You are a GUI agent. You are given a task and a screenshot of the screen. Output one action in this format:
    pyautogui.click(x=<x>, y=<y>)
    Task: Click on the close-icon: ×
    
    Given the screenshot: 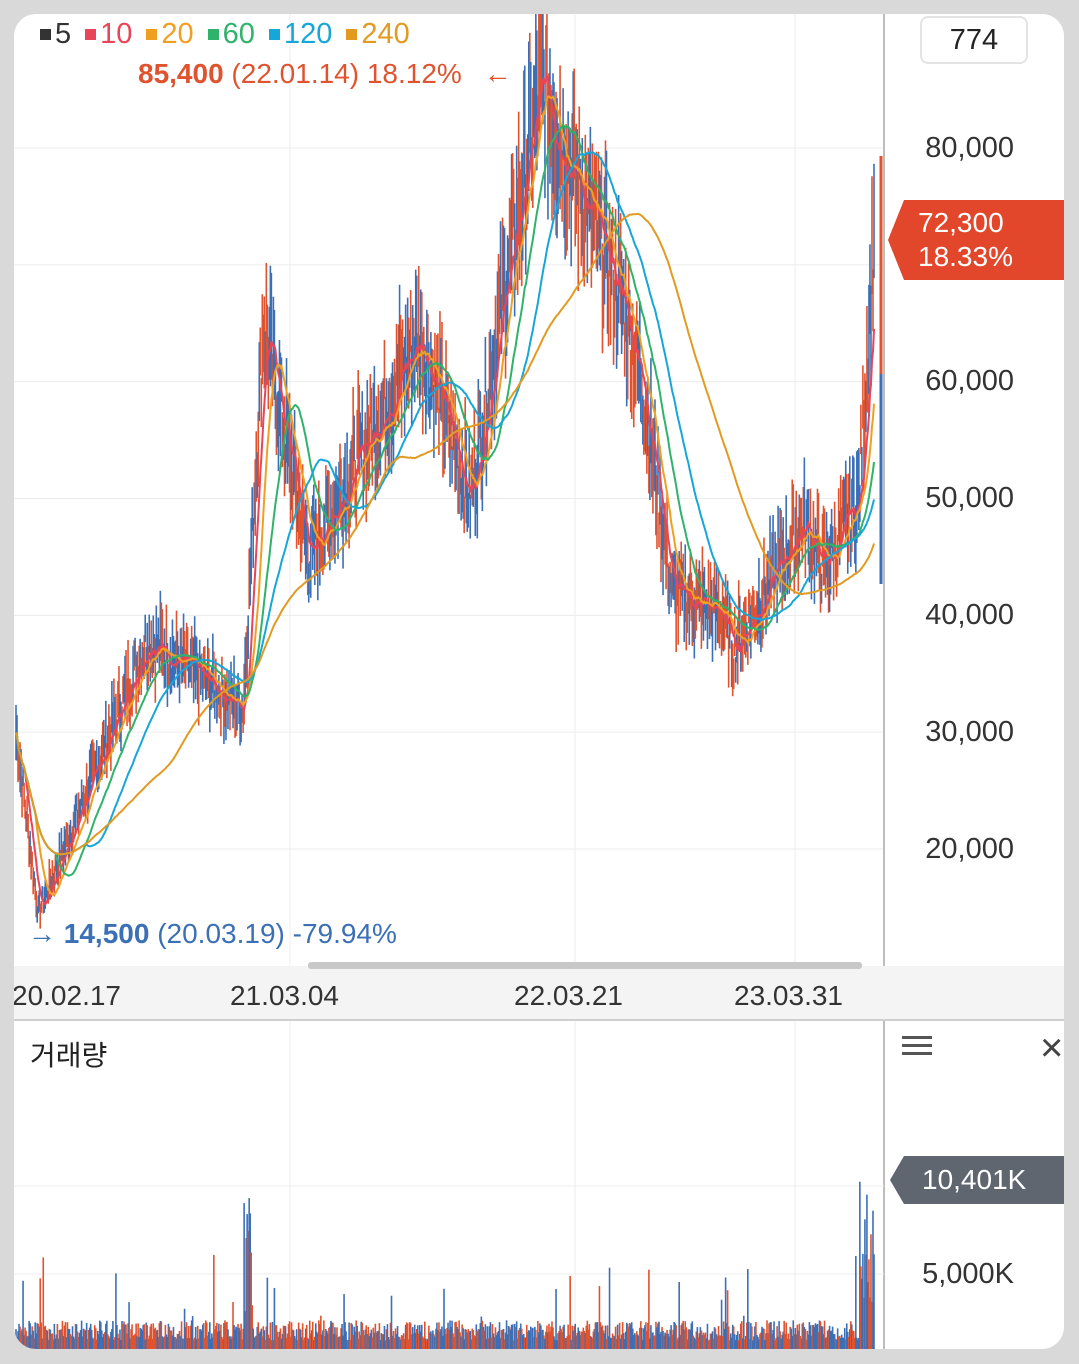 What is the action you would take?
    pyautogui.click(x=1052, y=1048)
    